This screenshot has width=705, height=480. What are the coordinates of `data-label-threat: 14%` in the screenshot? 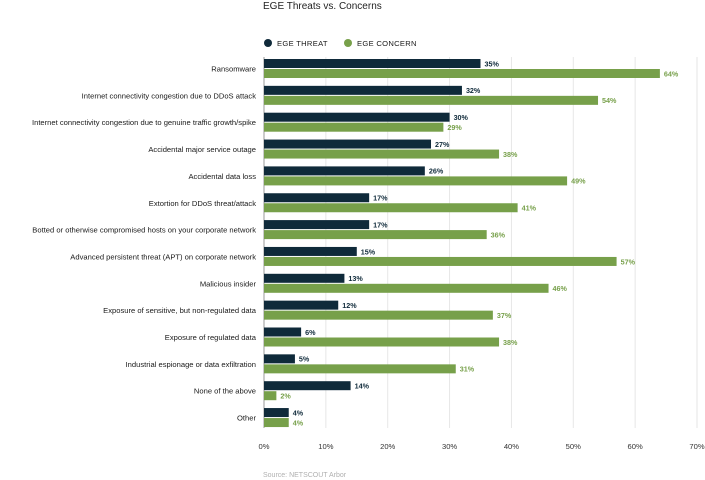 It's located at (362, 386).